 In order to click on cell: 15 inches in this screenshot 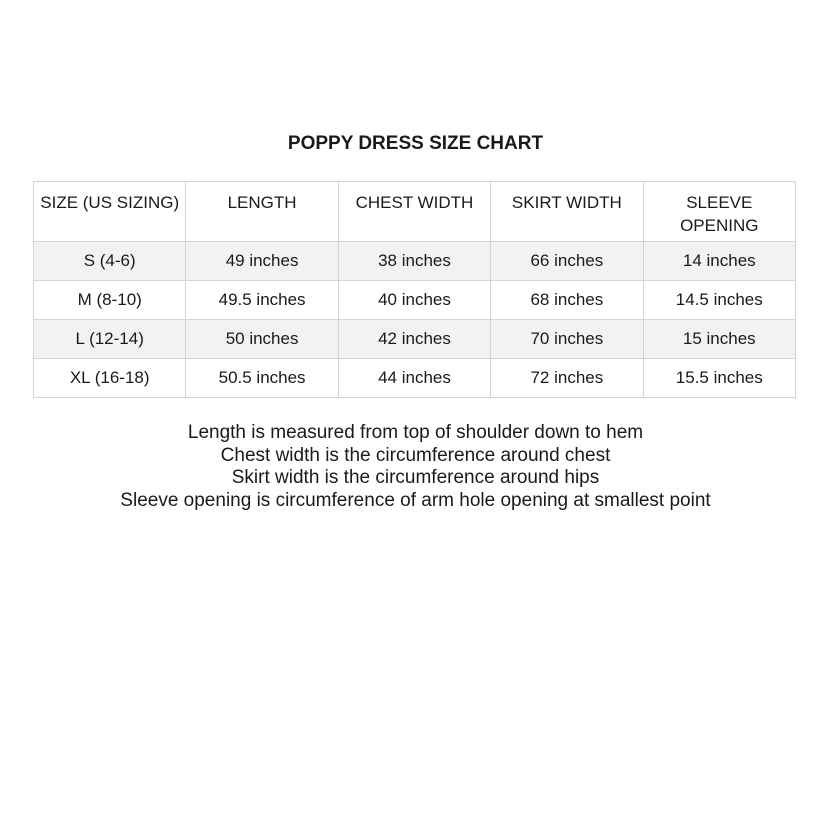, I will do `click(719, 339)`.